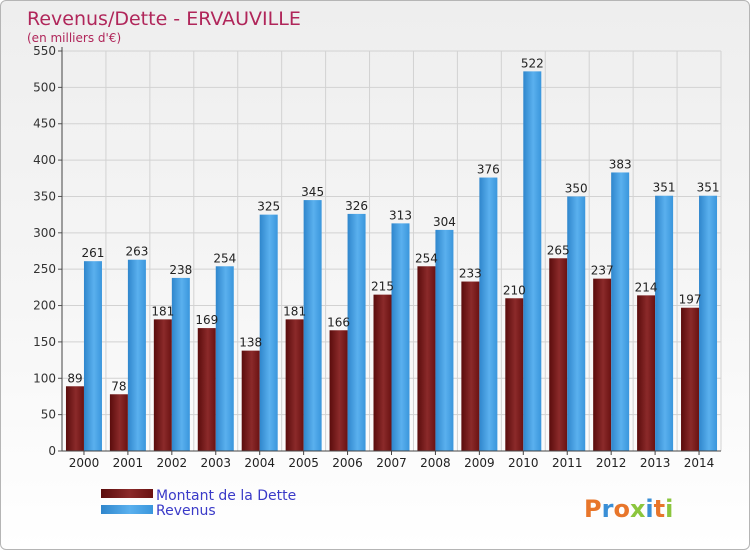 This screenshot has height=550, width=750. I want to click on data-label-revenus: 261, so click(93, 253).